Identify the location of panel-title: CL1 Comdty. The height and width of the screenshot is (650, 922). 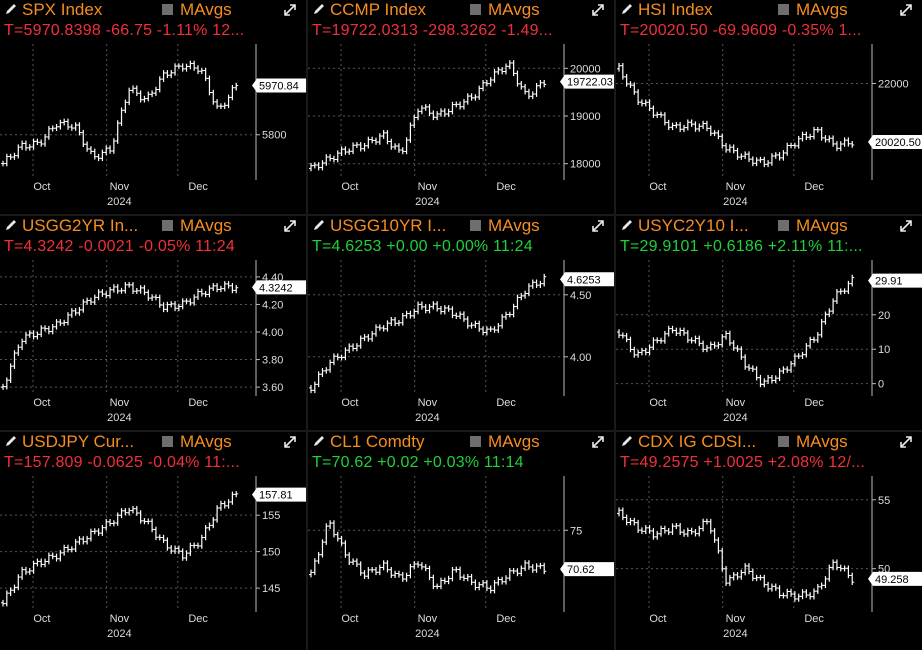
(377, 441).